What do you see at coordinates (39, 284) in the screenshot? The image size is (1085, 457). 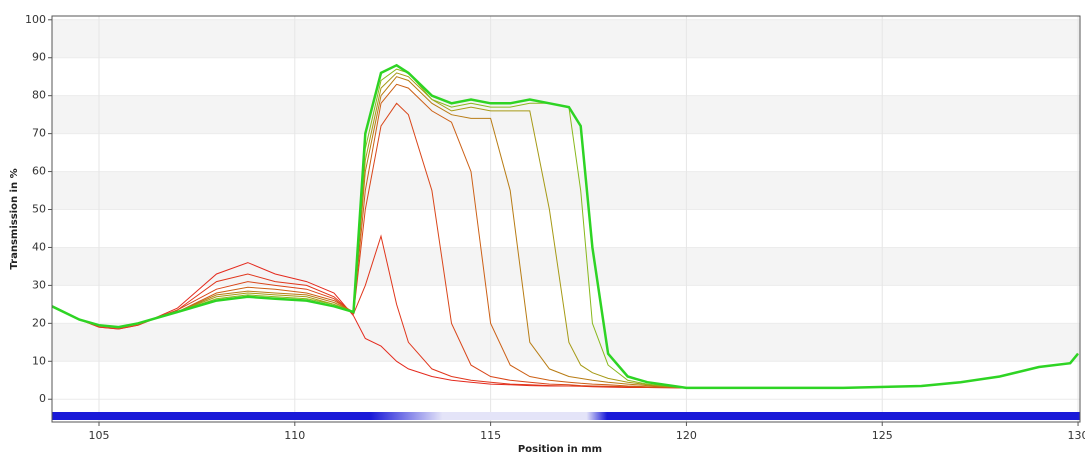 I see `y-tick-label: 30` at bounding box center [39, 284].